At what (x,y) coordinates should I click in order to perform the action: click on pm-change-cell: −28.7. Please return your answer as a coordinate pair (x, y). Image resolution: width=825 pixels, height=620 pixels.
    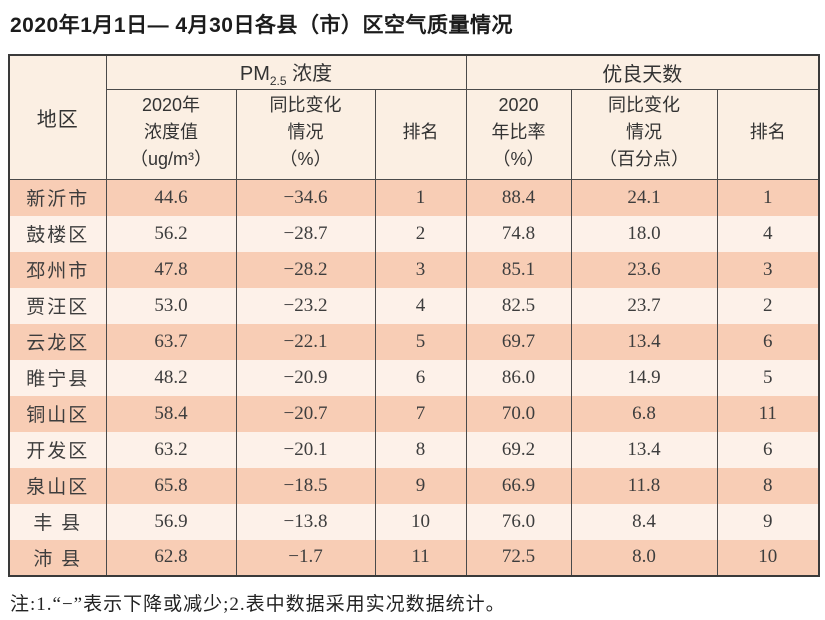
    Looking at the image, I should click on (305, 233).